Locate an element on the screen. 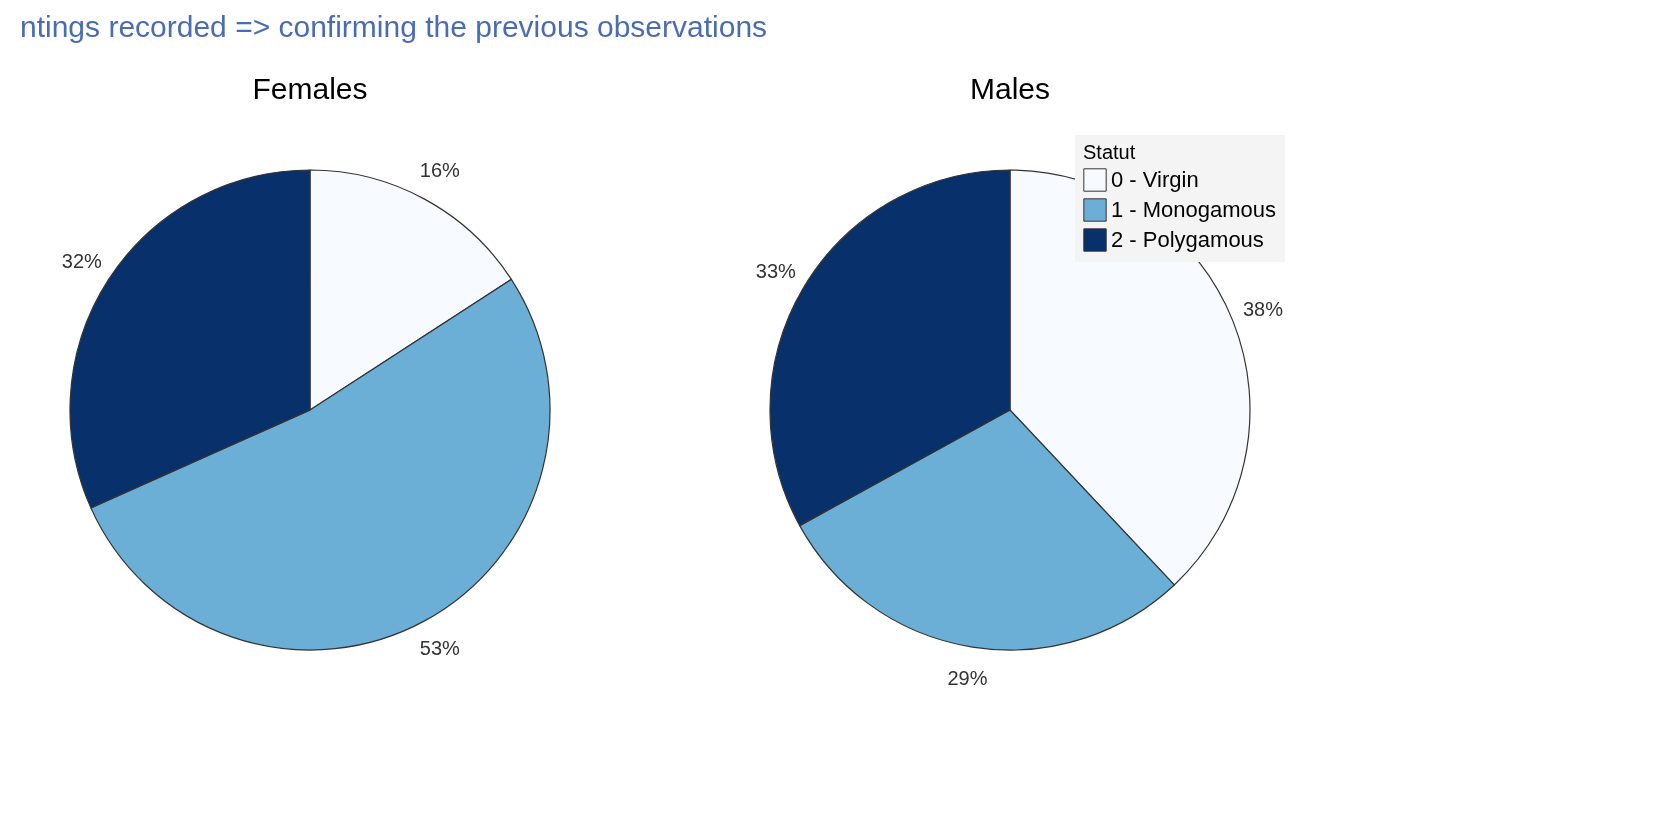  data-label: 32% is located at coordinates (82, 260).